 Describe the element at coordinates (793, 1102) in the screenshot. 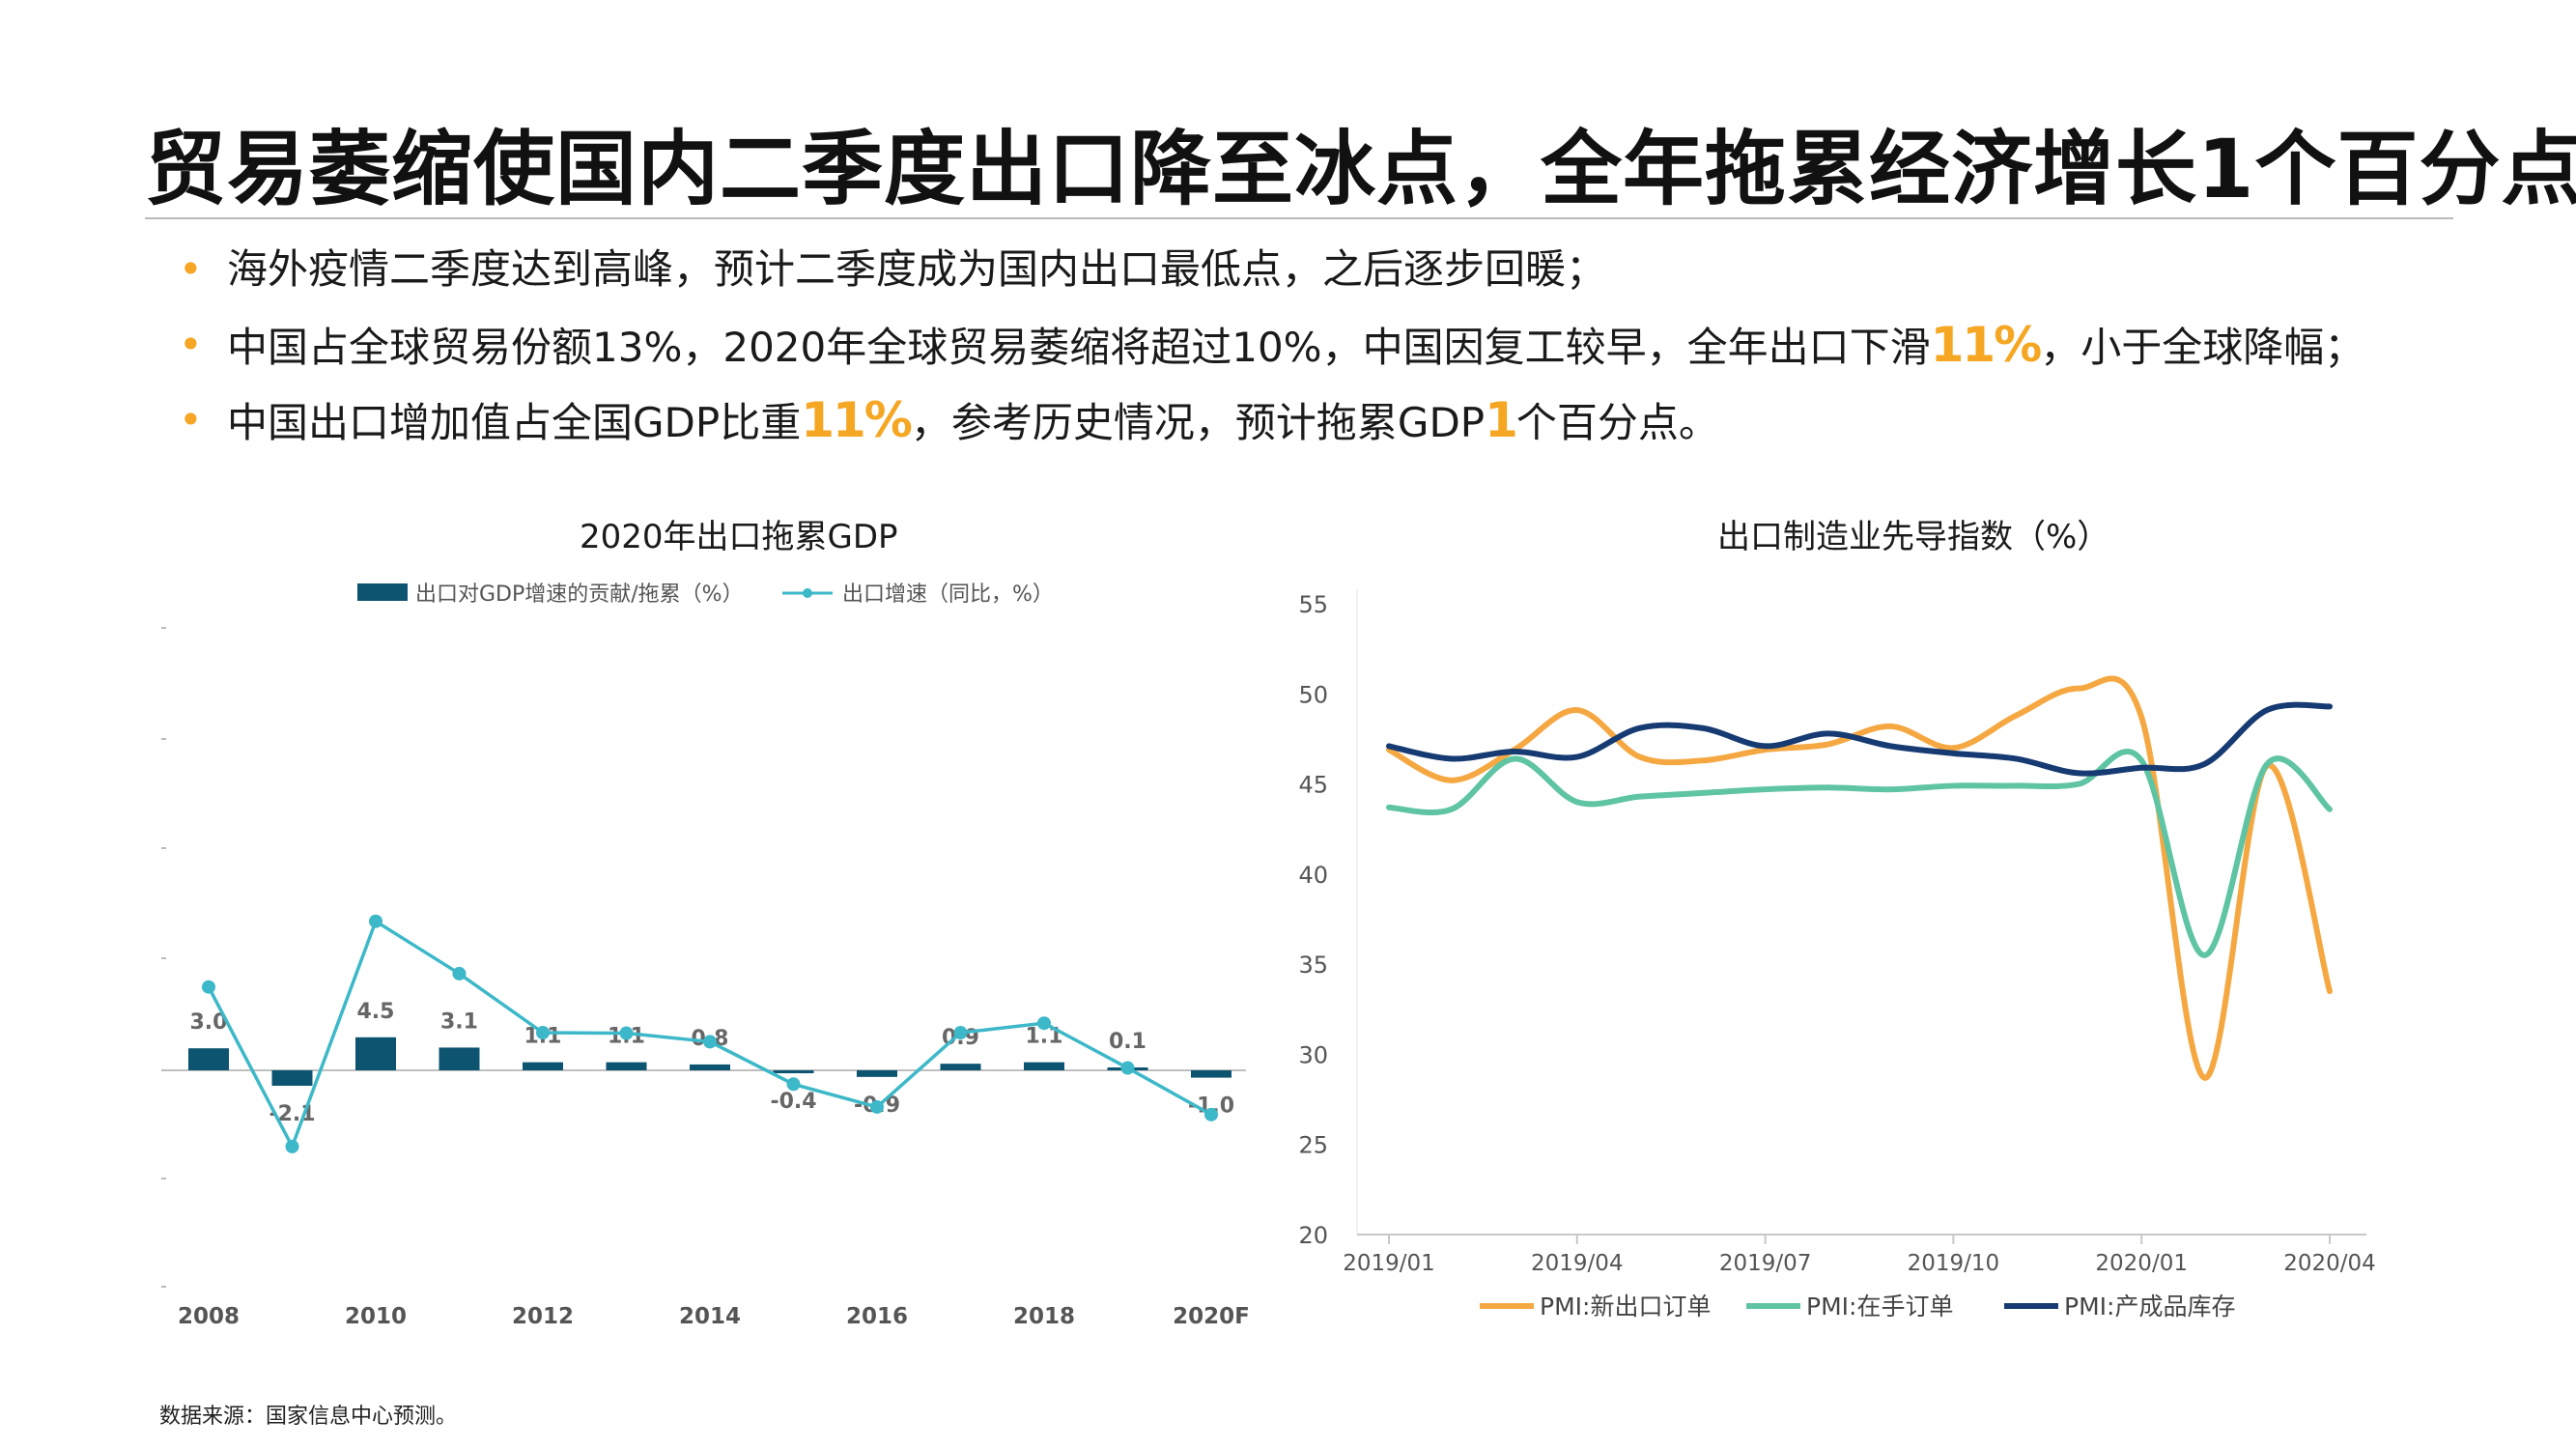

I see `bar-value-label: -0.4` at that location.